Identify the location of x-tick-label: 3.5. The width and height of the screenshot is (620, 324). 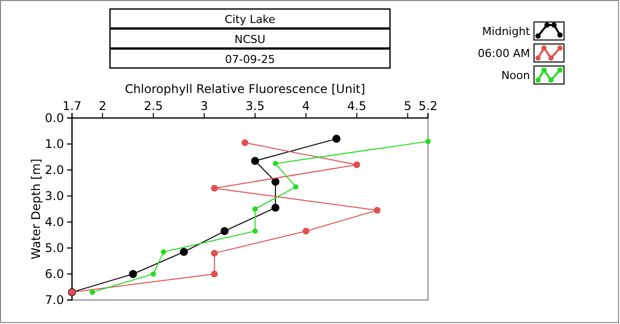
(255, 106).